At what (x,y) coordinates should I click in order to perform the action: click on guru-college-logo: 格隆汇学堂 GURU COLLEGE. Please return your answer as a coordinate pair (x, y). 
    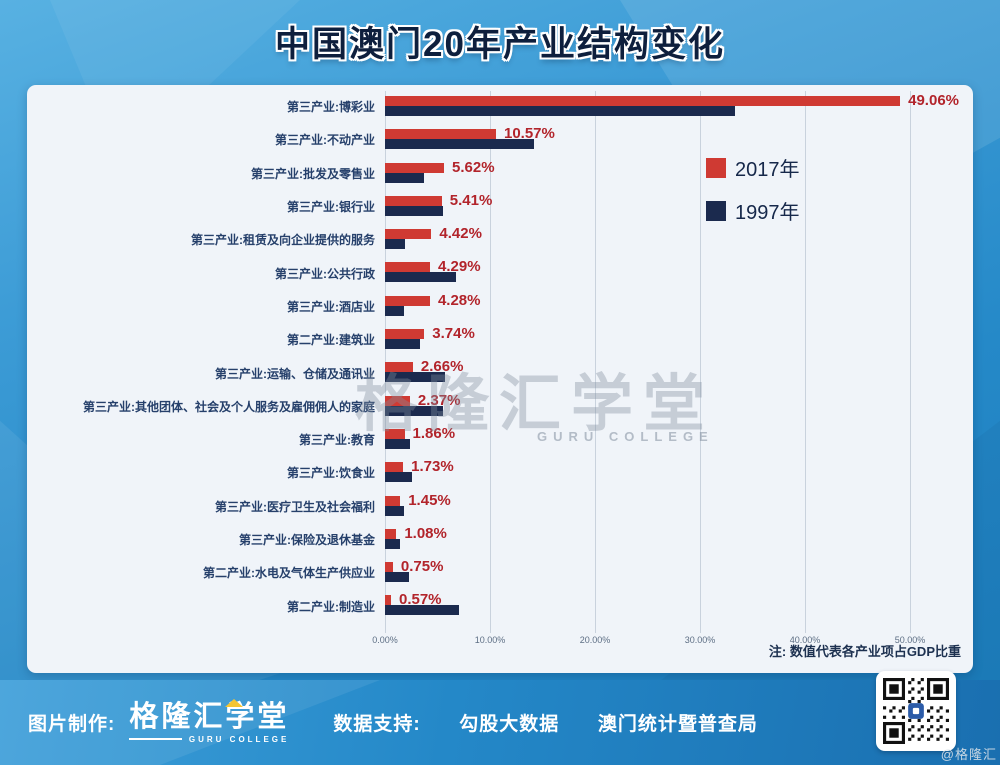
    Looking at the image, I should click on (209, 721).